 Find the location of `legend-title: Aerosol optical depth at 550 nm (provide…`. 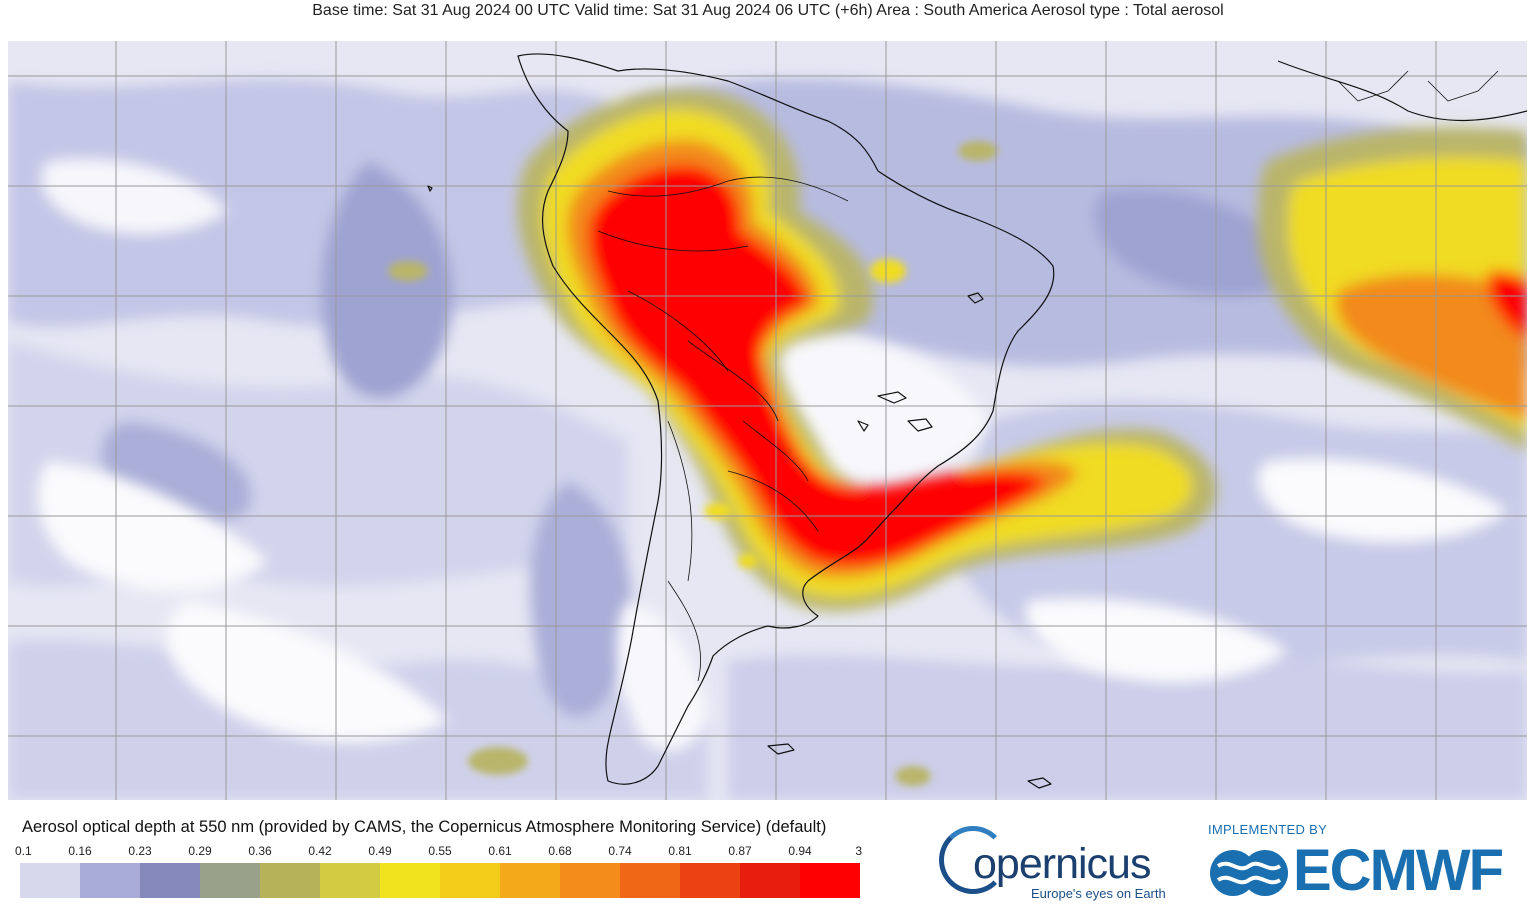

legend-title: Aerosol optical depth at 550 nm (provide… is located at coordinates (424, 827).